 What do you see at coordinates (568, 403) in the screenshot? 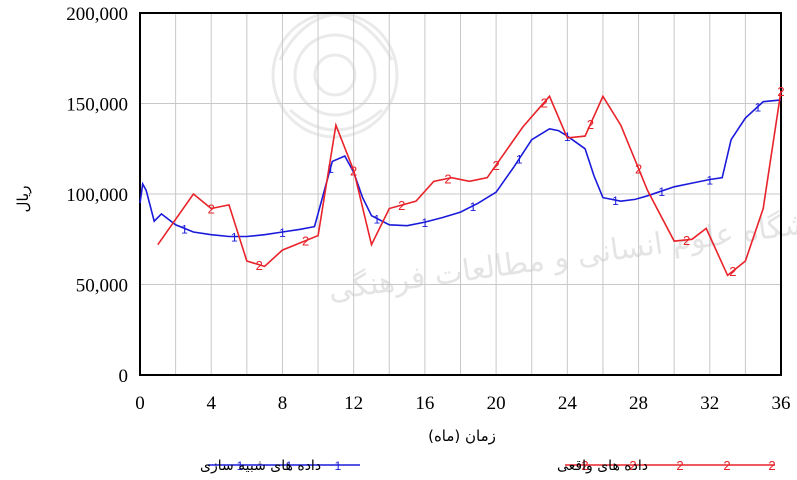
I see `x-tick-label: 24` at bounding box center [568, 403].